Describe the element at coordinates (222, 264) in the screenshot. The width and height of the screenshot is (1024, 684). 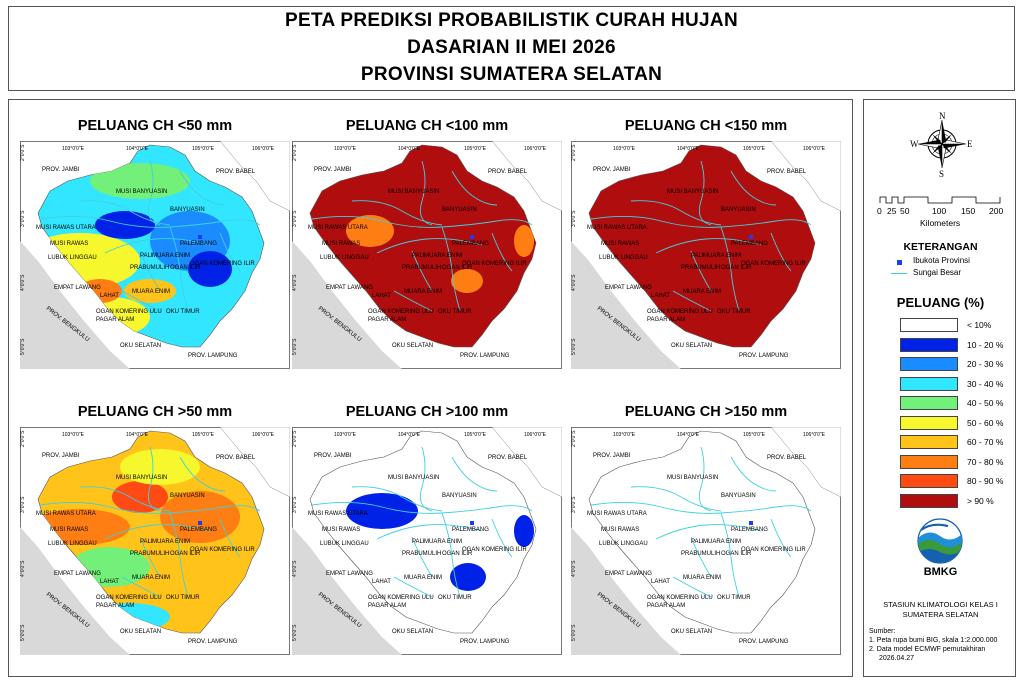
I see `place-label-oki: OGAN KOMERING ILIR` at that location.